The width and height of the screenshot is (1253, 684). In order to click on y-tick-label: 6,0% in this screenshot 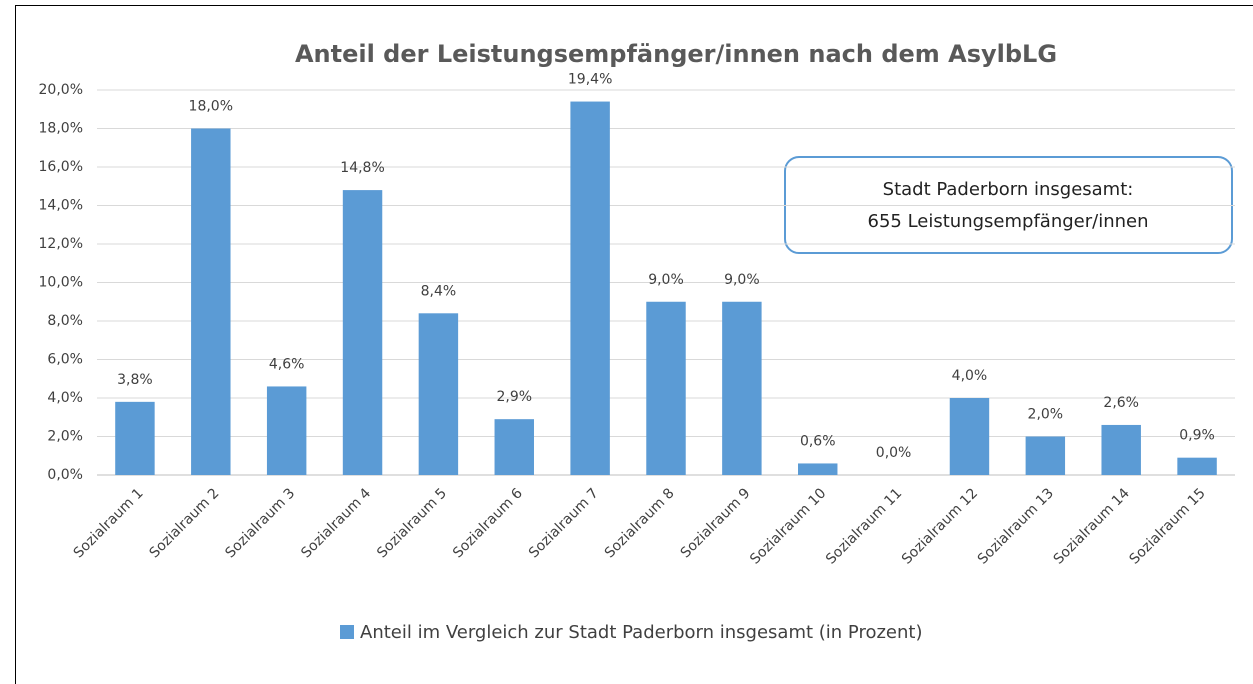, I will do `click(65, 360)`.